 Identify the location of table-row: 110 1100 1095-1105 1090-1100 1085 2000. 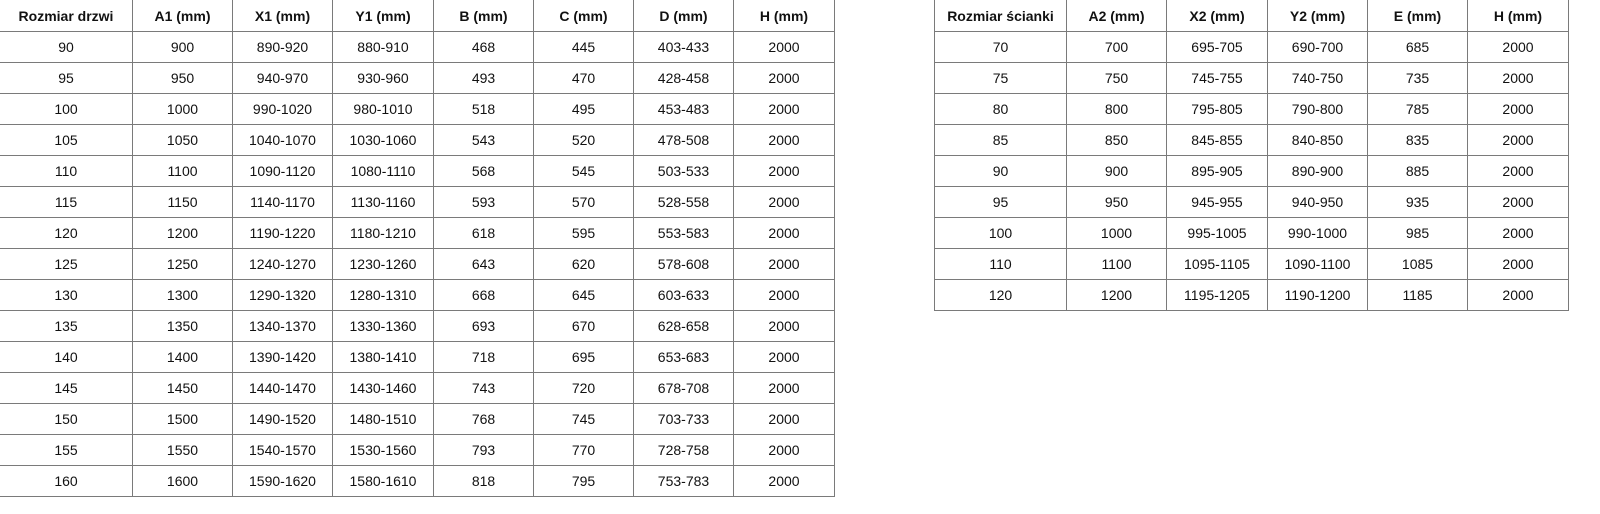
(1251, 264).